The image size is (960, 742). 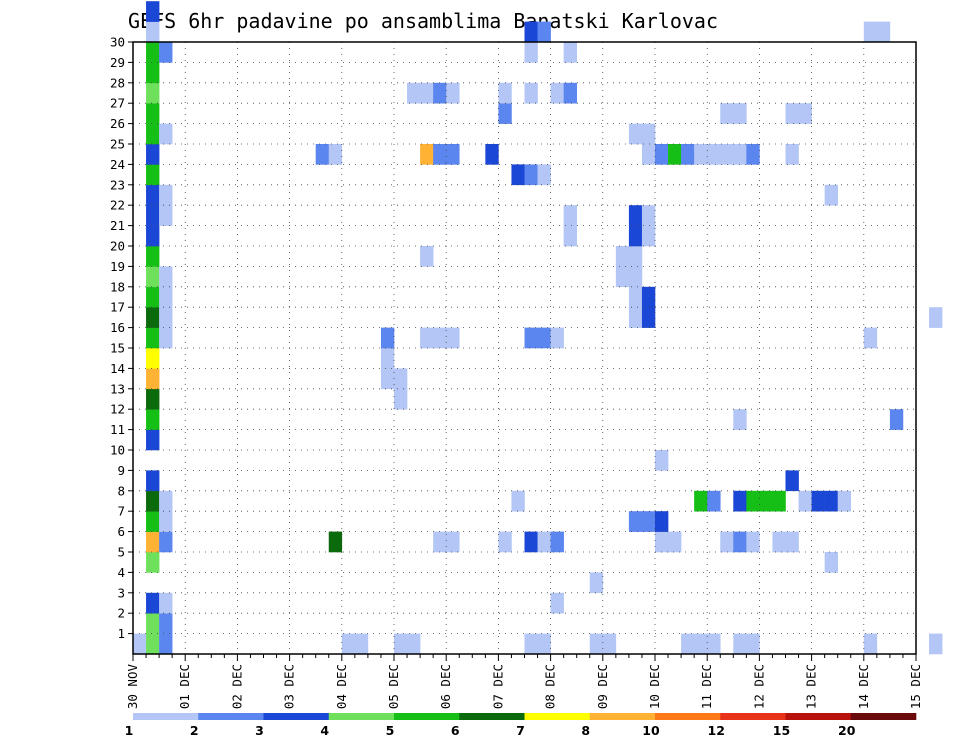 What do you see at coordinates (863, 686) in the screenshot?
I see `x-tick-label: 14 DEC` at bounding box center [863, 686].